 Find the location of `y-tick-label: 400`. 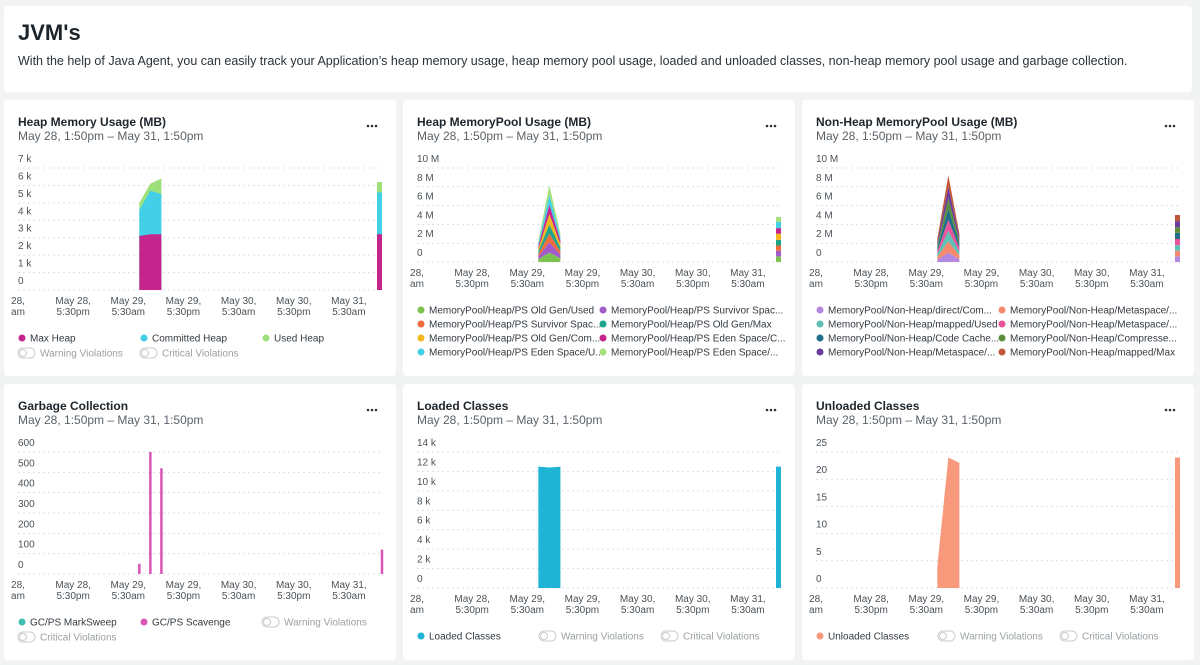

y-tick-label: 400 is located at coordinates (26, 484).